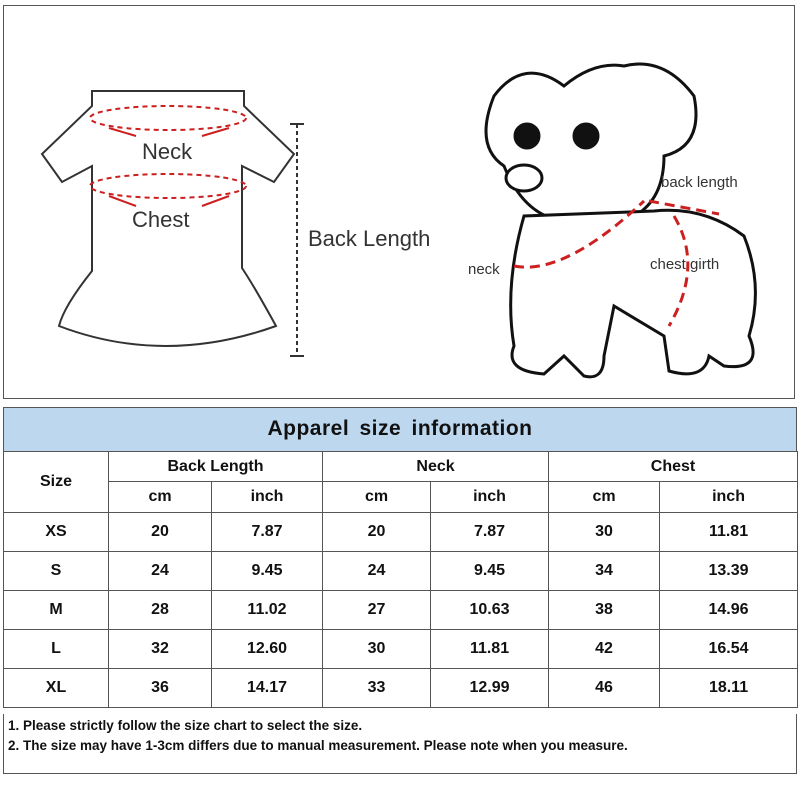 The image size is (800, 800). Describe the element at coordinates (56, 532) in the screenshot. I see `size-cell: XS` at that location.